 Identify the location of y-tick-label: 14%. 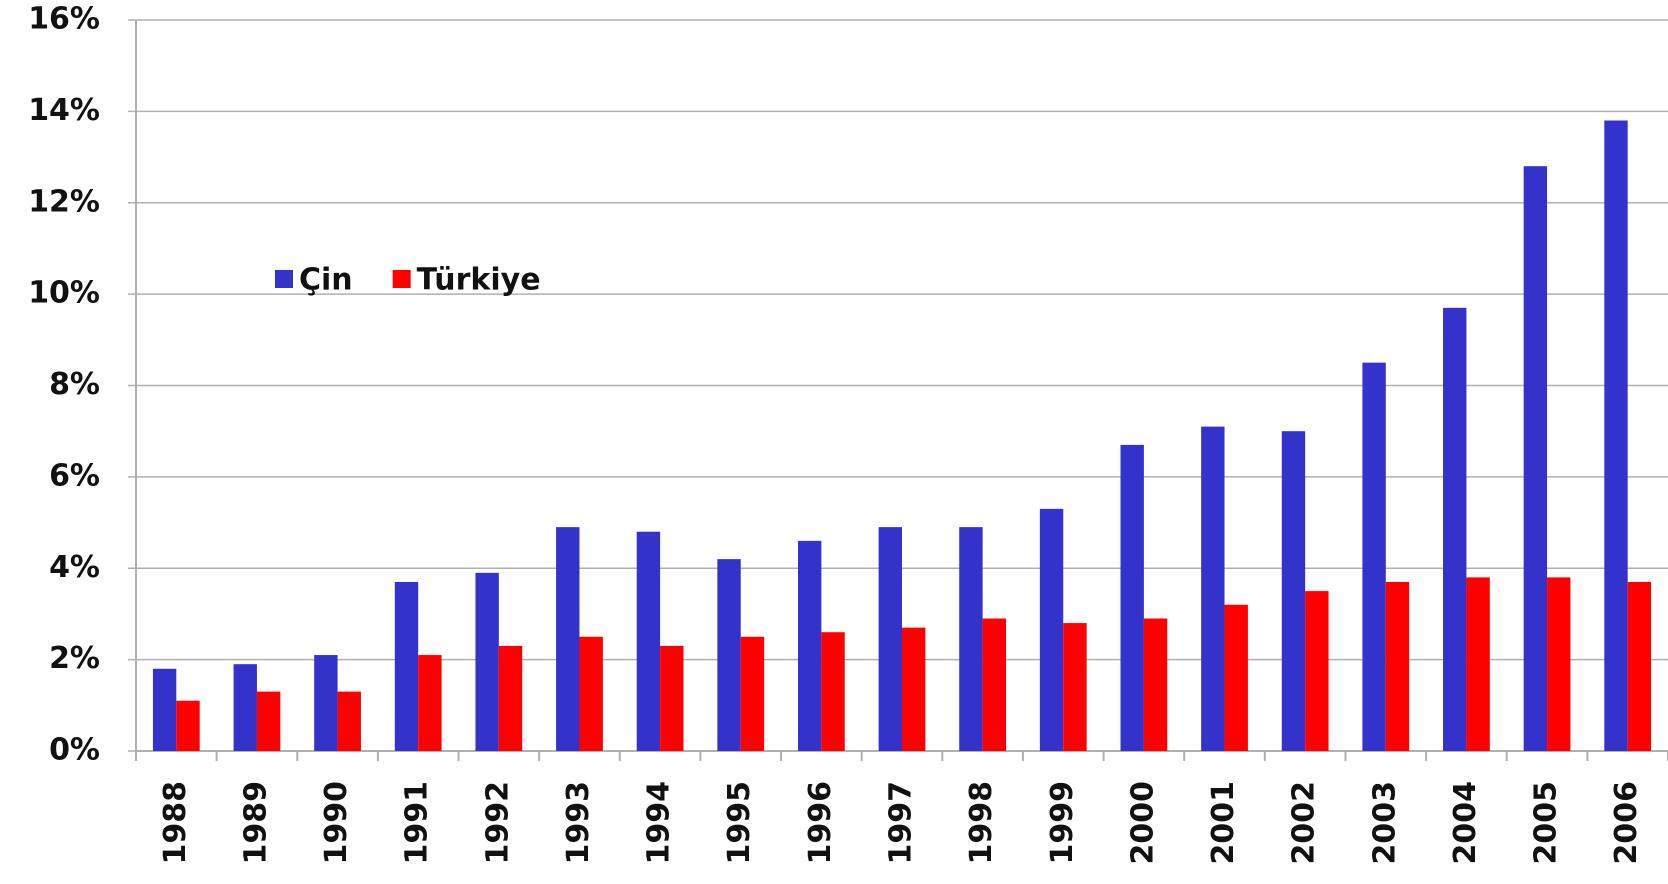
(64, 110).